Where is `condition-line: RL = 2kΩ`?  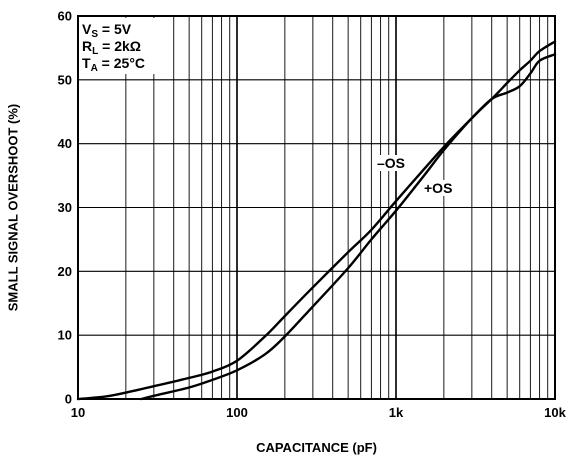
condition-line: RL = 2kΩ is located at coordinates (111, 47).